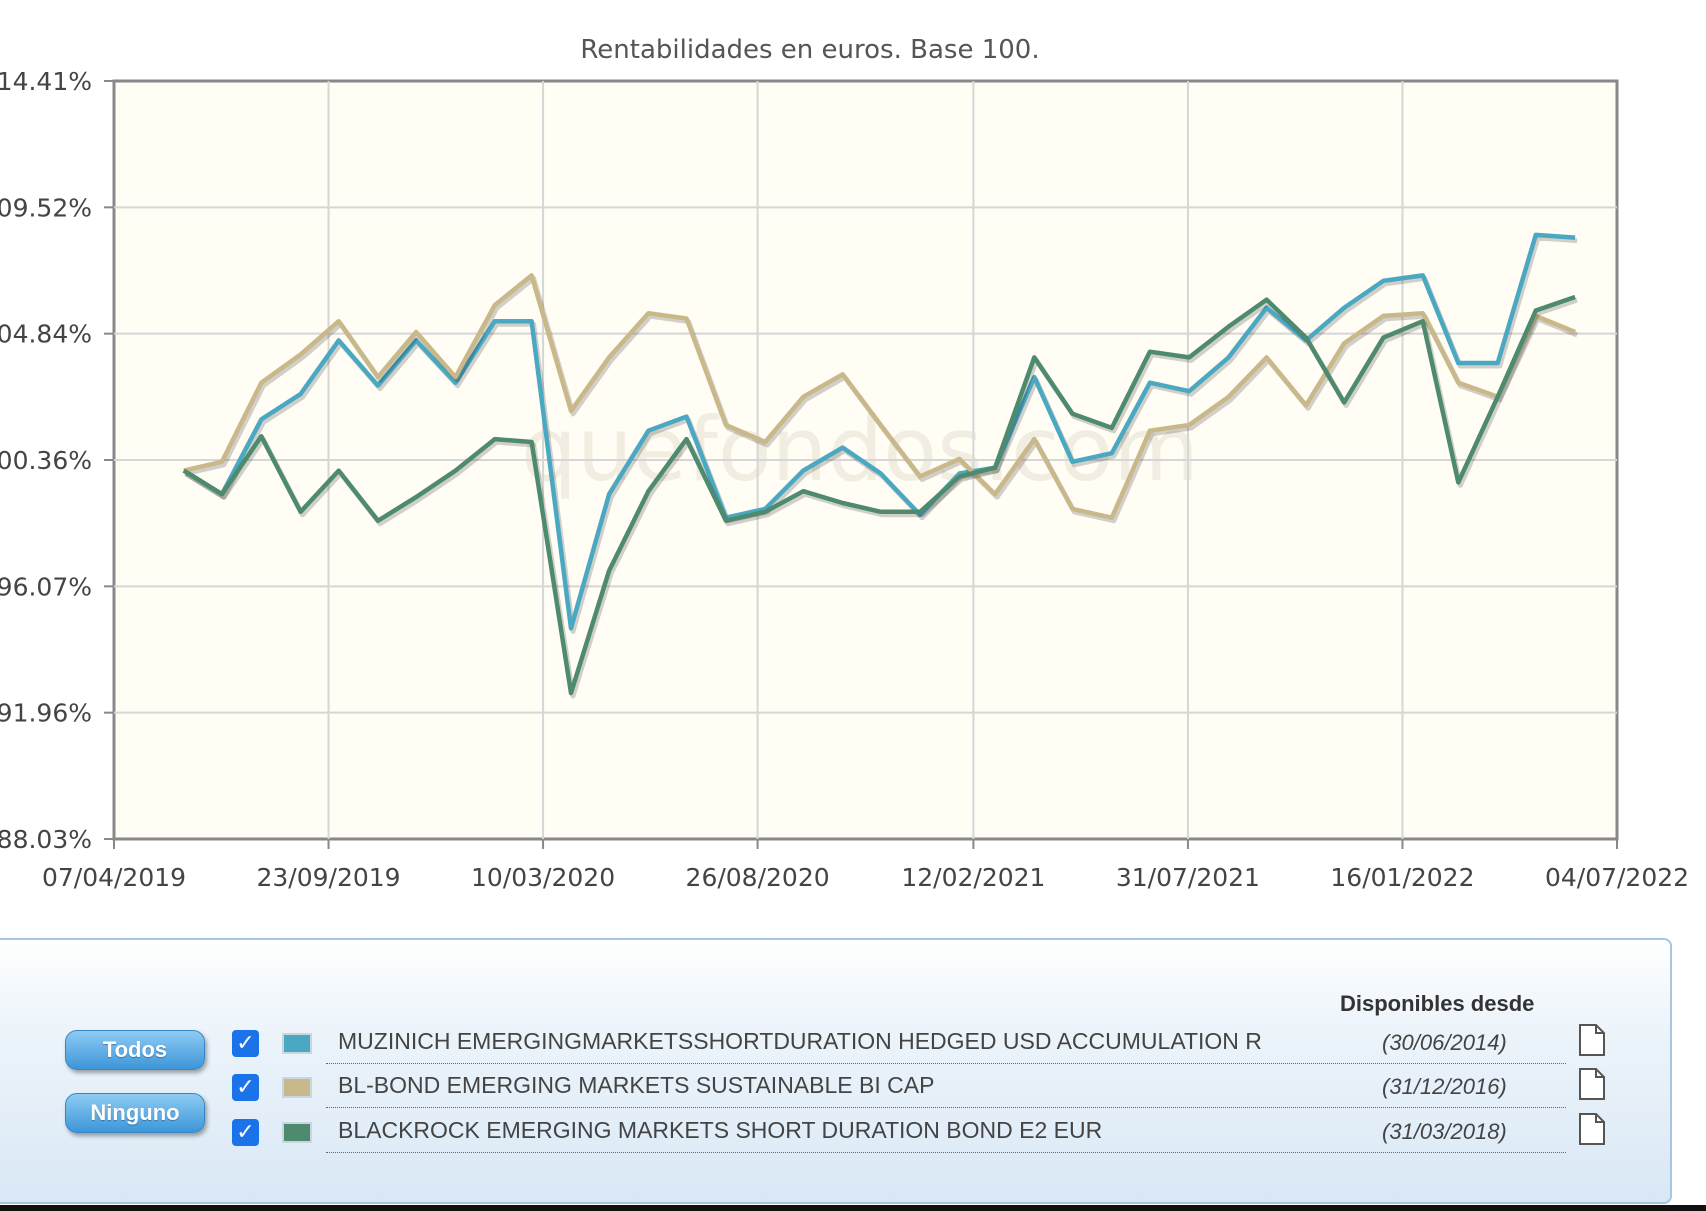 The height and width of the screenshot is (1211, 1706). What do you see at coordinates (135, 1050) in the screenshot?
I see `select-all-button: Todos` at bounding box center [135, 1050].